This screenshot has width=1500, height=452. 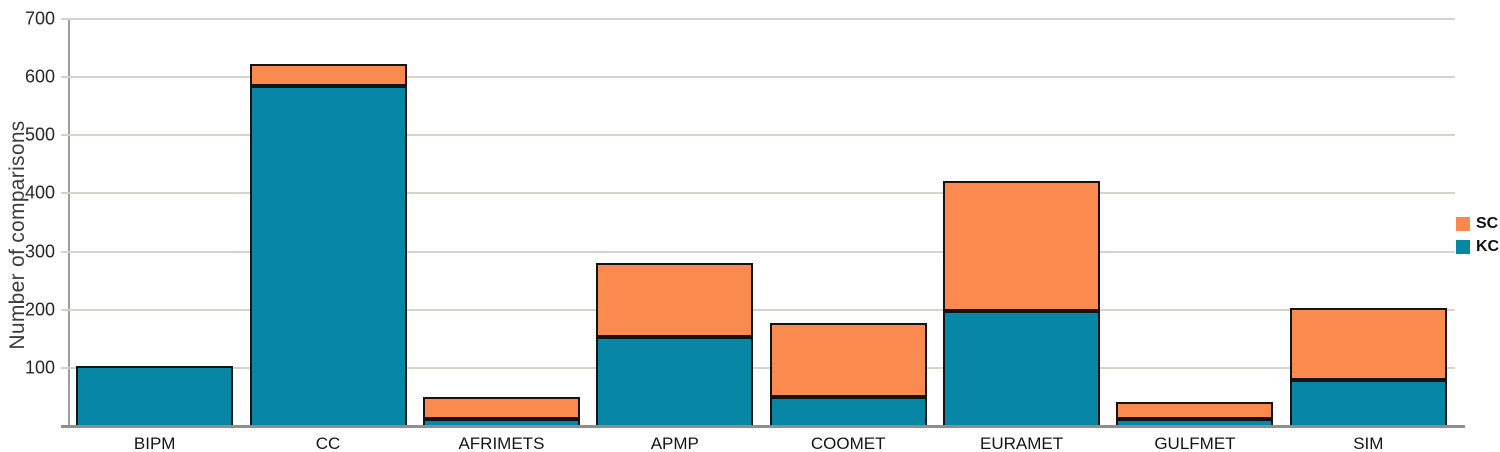 I want to click on bar-segment-kc-euramet, so click(x=1022, y=368).